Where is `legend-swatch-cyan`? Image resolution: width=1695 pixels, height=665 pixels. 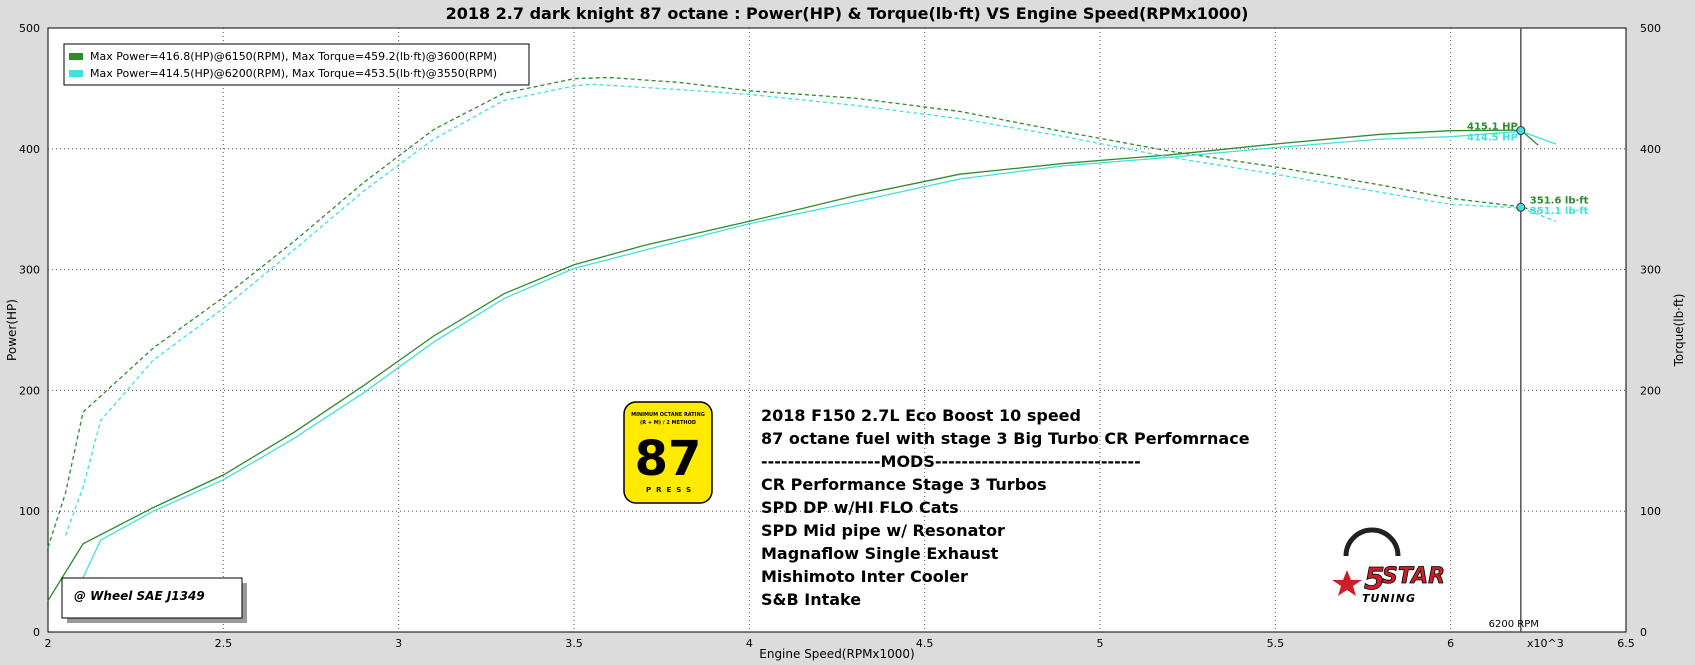 legend-swatch-cyan is located at coordinates (76, 73).